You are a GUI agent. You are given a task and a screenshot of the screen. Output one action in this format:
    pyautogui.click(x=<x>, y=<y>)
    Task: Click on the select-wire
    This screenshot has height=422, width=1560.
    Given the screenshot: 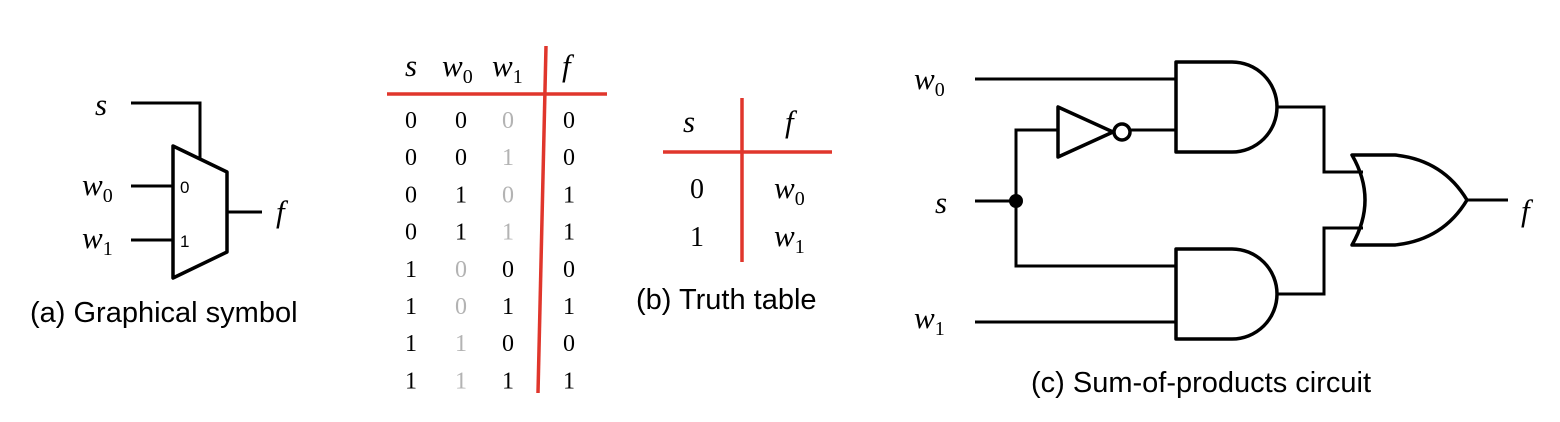 What is the action you would take?
    pyautogui.click(x=166, y=130)
    